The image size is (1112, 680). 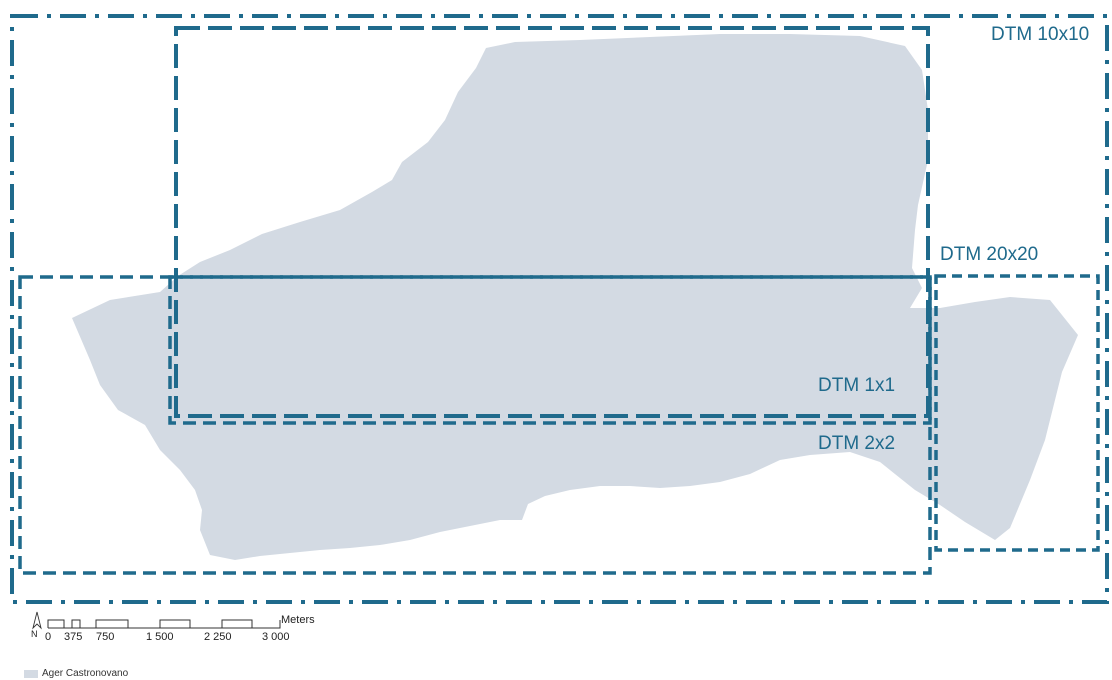 What do you see at coordinates (31, 674) in the screenshot?
I see `legend-polygon-swatch-icon` at bounding box center [31, 674].